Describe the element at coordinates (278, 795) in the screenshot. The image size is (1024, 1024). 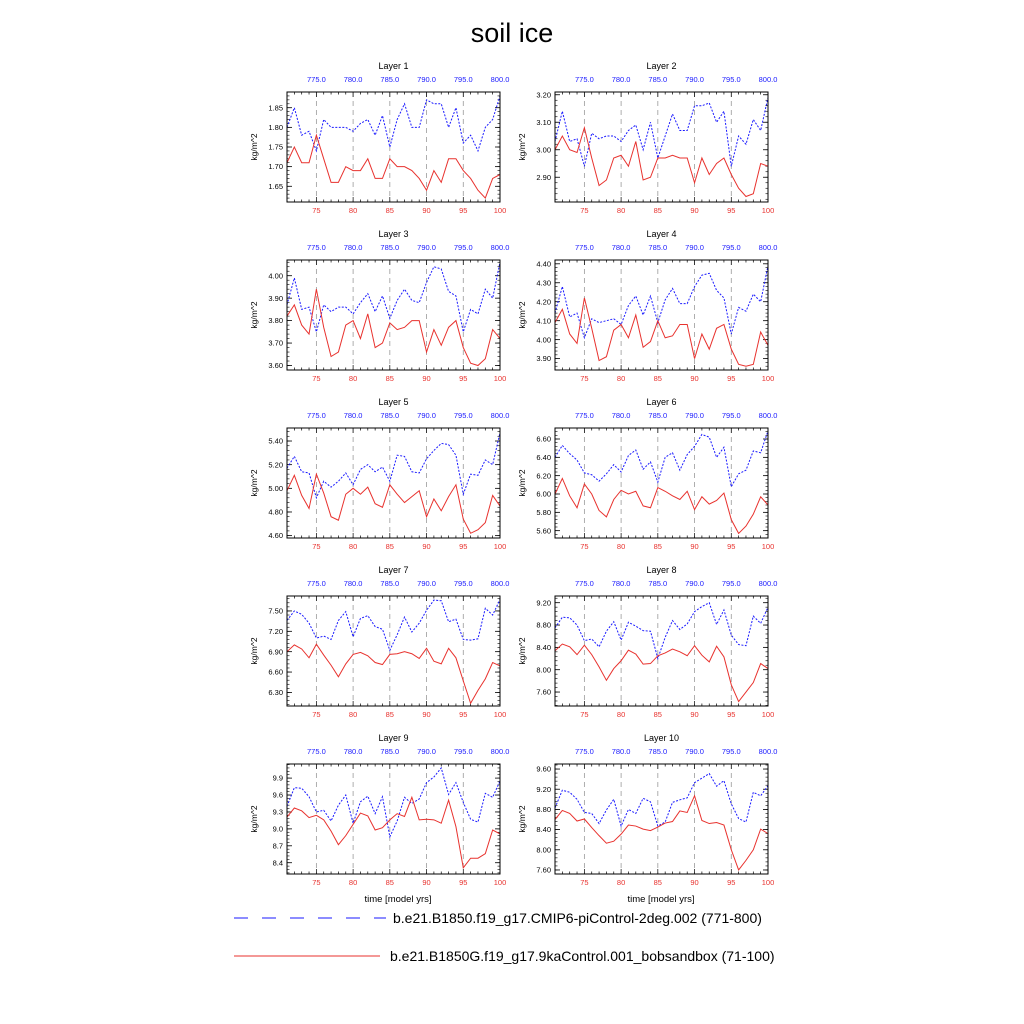
I see `y-tick-label: 9.6` at that location.